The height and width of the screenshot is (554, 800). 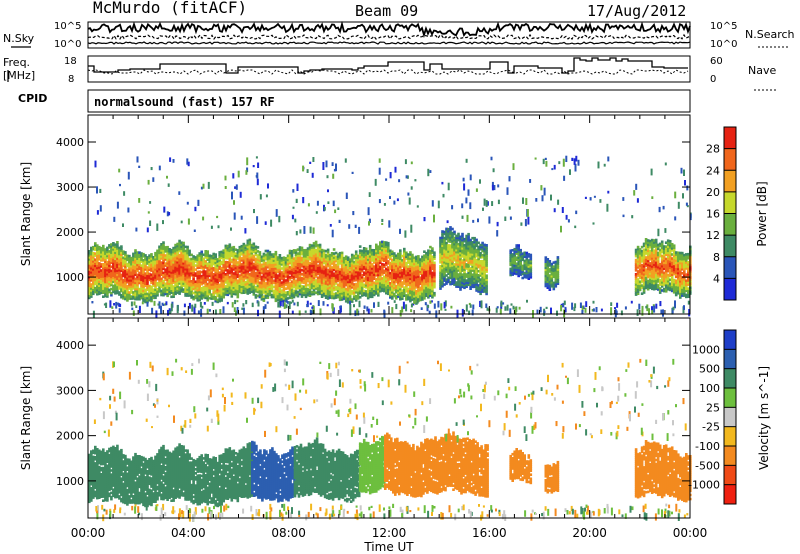 I want to click on freq-left-tick-bottom: 8, so click(x=71, y=79).